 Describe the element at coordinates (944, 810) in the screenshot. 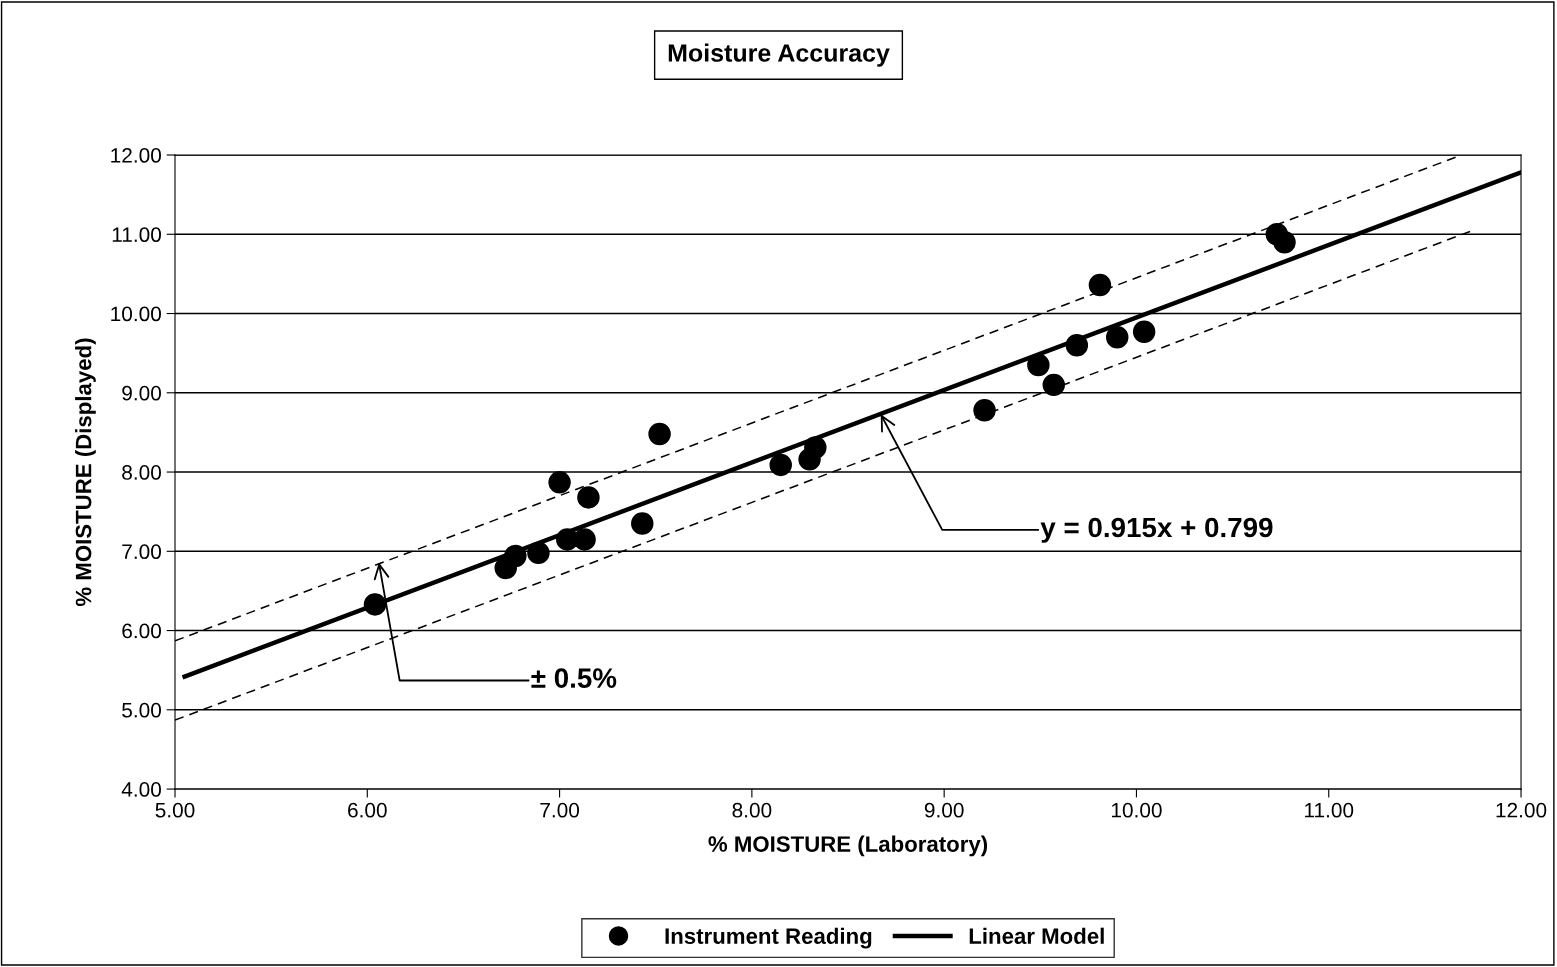

I see `x-tick-label: 9.00` at that location.